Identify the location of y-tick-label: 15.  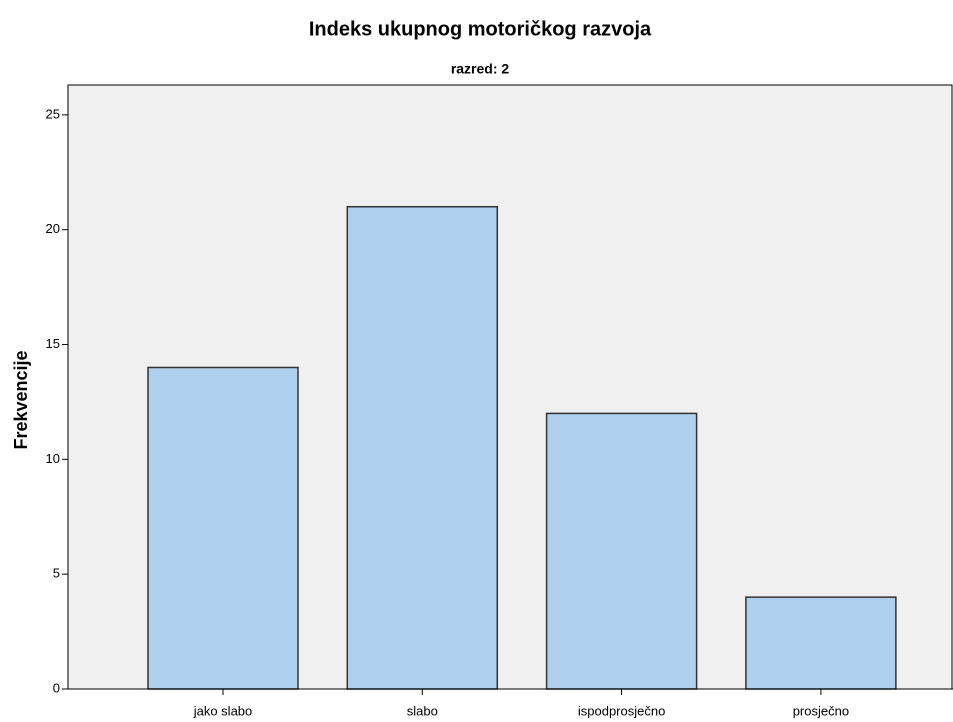
(53, 343).